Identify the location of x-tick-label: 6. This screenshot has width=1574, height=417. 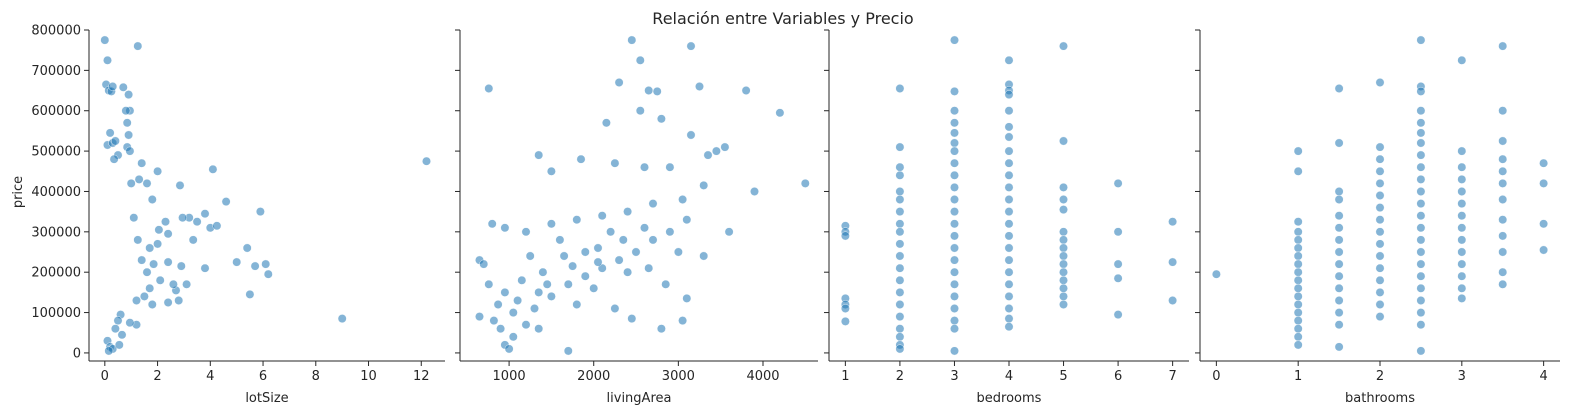
(1118, 376).